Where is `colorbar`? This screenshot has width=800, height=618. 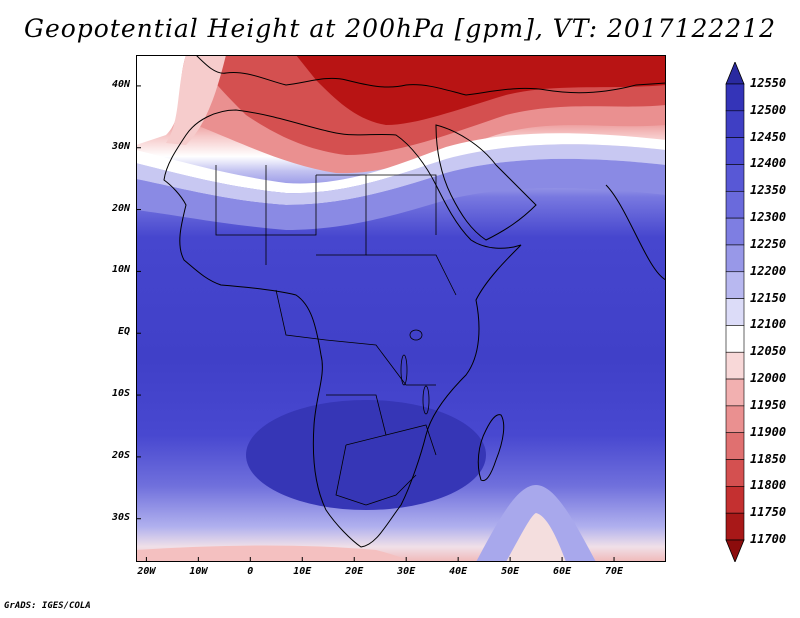
colorbar is located at coordinates (735, 312).